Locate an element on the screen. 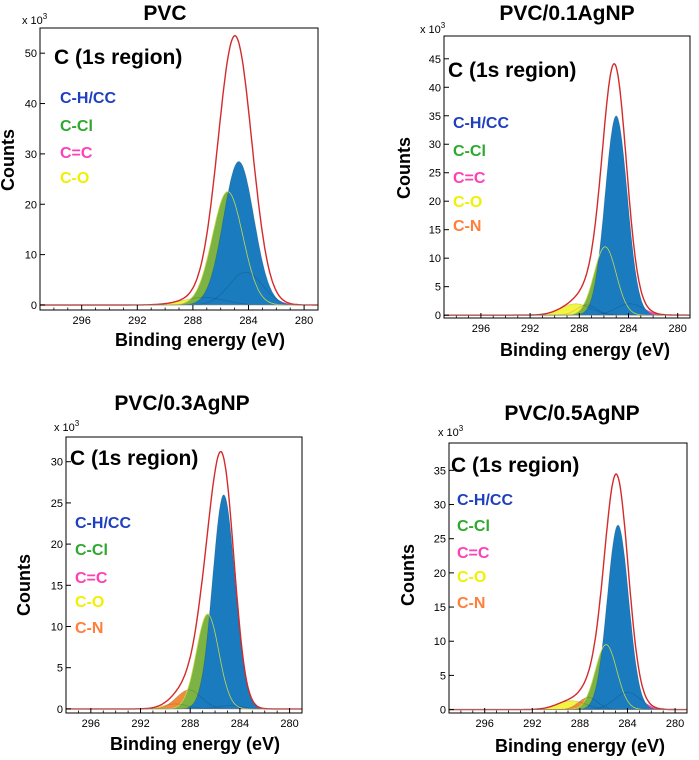 This screenshot has width=699, height=760. panel-title: PVC/0.5AgNP is located at coordinates (571, 413).